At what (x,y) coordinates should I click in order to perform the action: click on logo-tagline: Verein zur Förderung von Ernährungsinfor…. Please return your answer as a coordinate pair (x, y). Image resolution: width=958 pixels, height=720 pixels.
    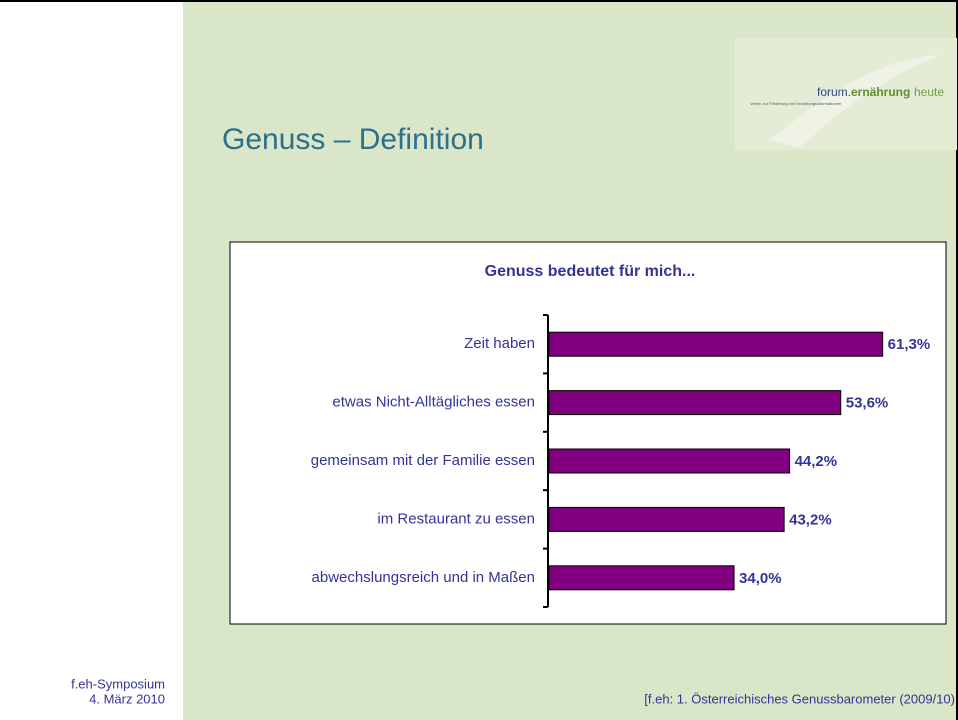
    Looking at the image, I should click on (795, 103).